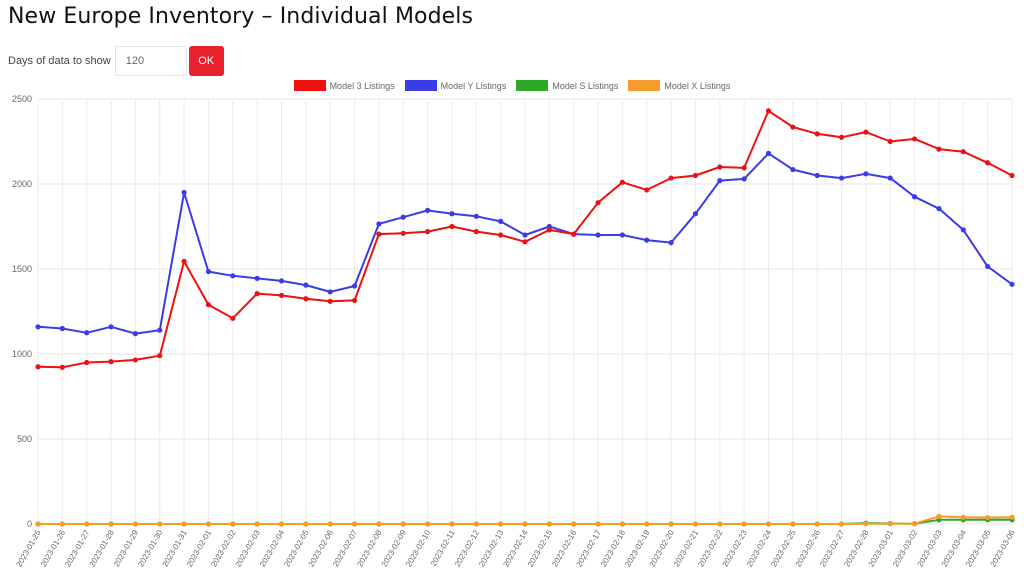 Image resolution: width=1024 pixels, height=578 pixels. Describe the element at coordinates (344, 85) in the screenshot. I see `legend-item: Model 3 Listings` at that location.